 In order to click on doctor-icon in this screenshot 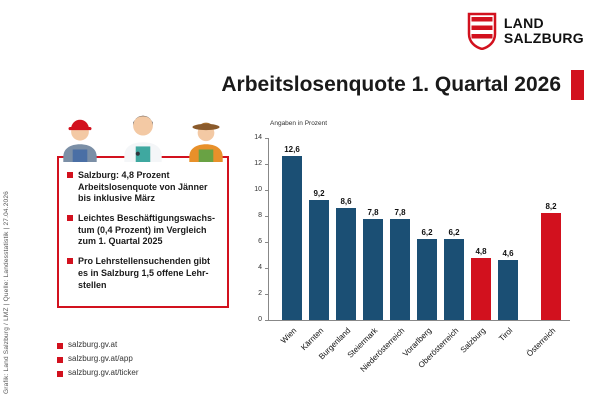, I will do `click(143, 138)`.